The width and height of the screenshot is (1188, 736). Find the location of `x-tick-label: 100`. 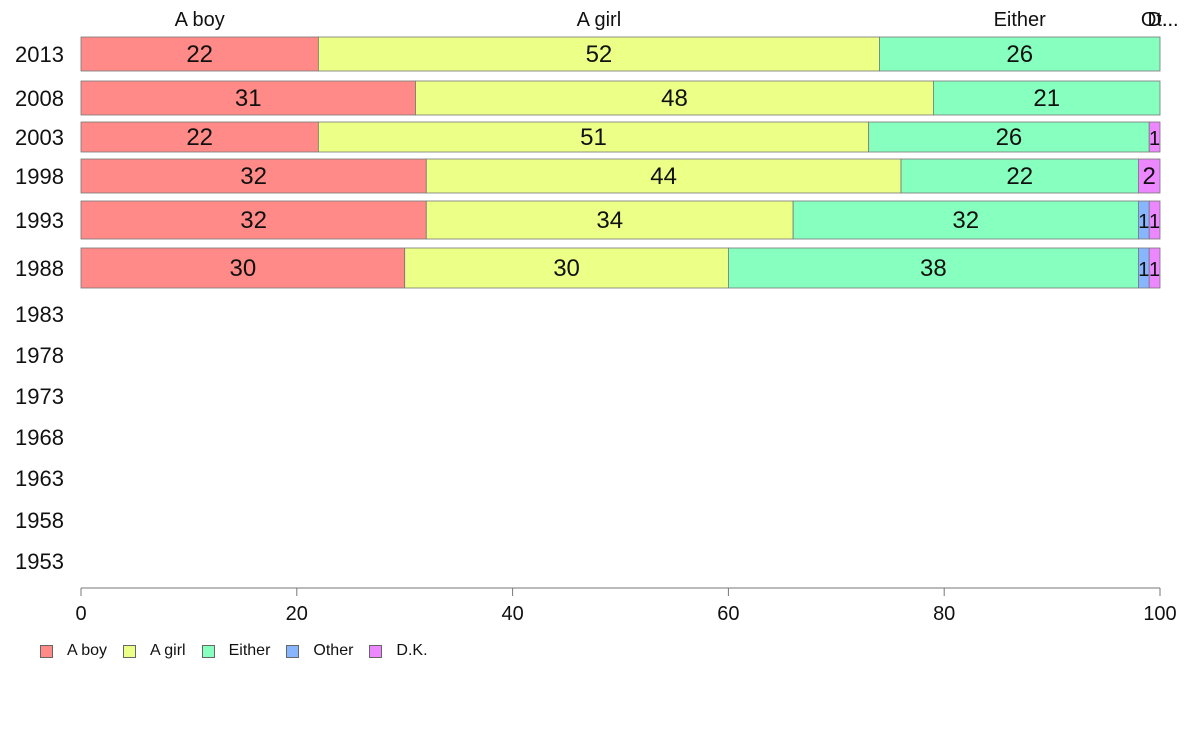

x-tick-label: 100 is located at coordinates (1159, 614).